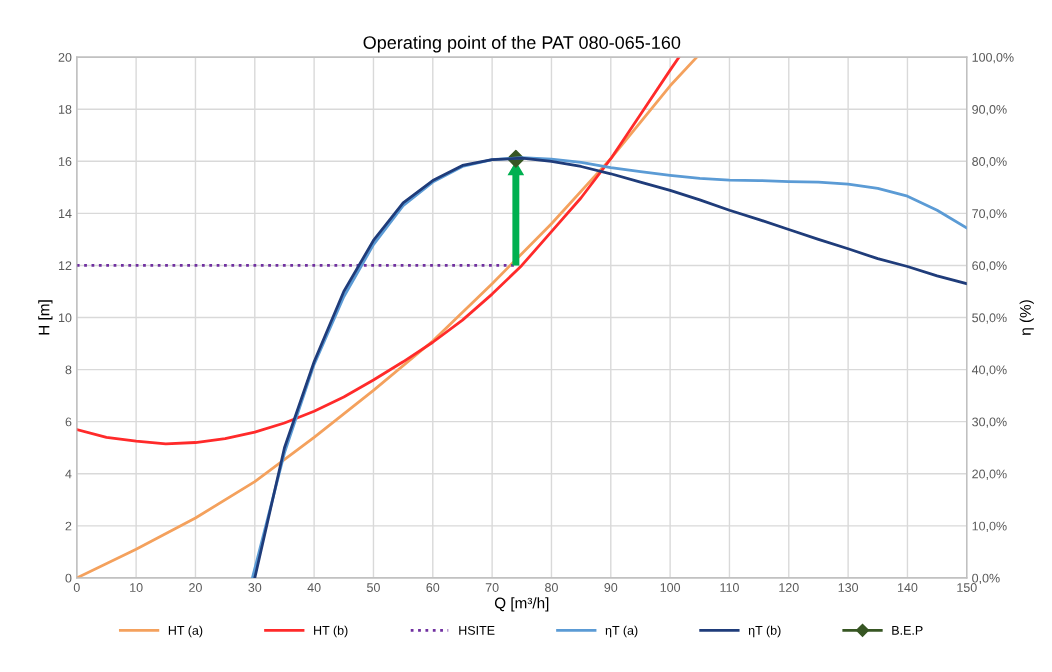 Image resolution: width=1052 pixels, height=672 pixels. What do you see at coordinates (907, 587) in the screenshot?
I see `x-tick-label: 140` at bounding box center [907, 587].